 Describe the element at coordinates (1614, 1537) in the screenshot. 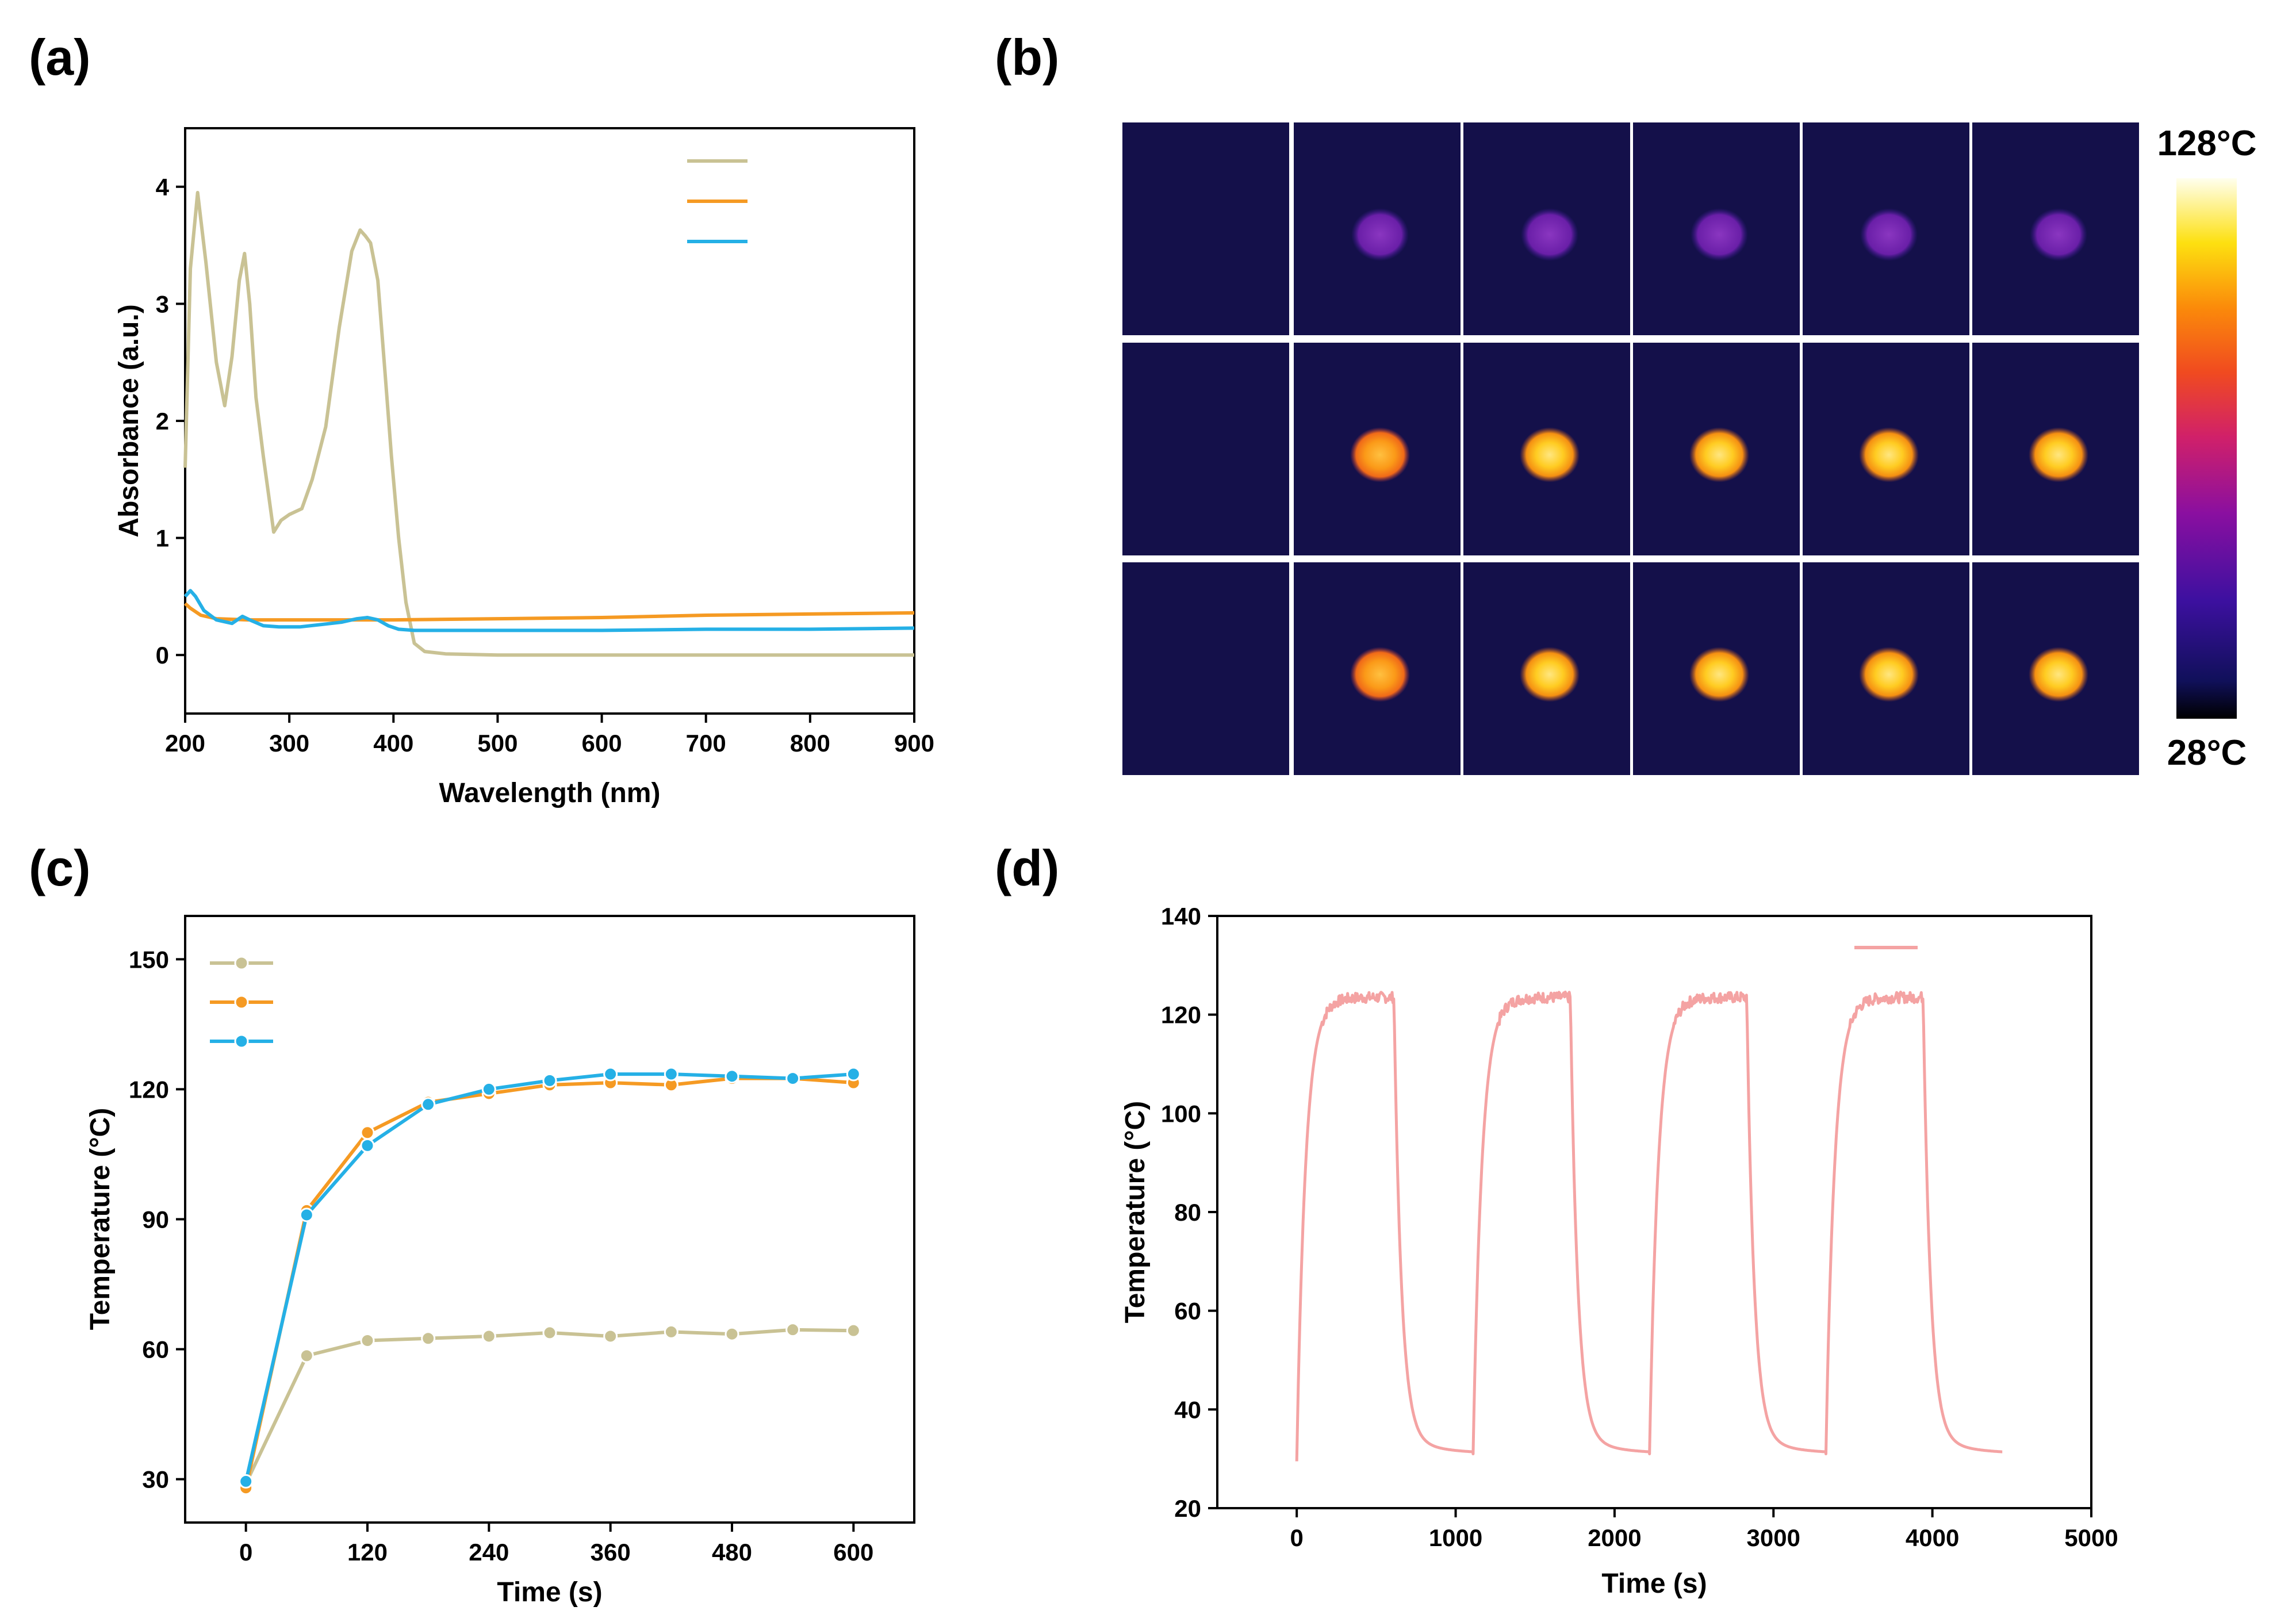

I see `x-tick-label-d: 2000` at that location.